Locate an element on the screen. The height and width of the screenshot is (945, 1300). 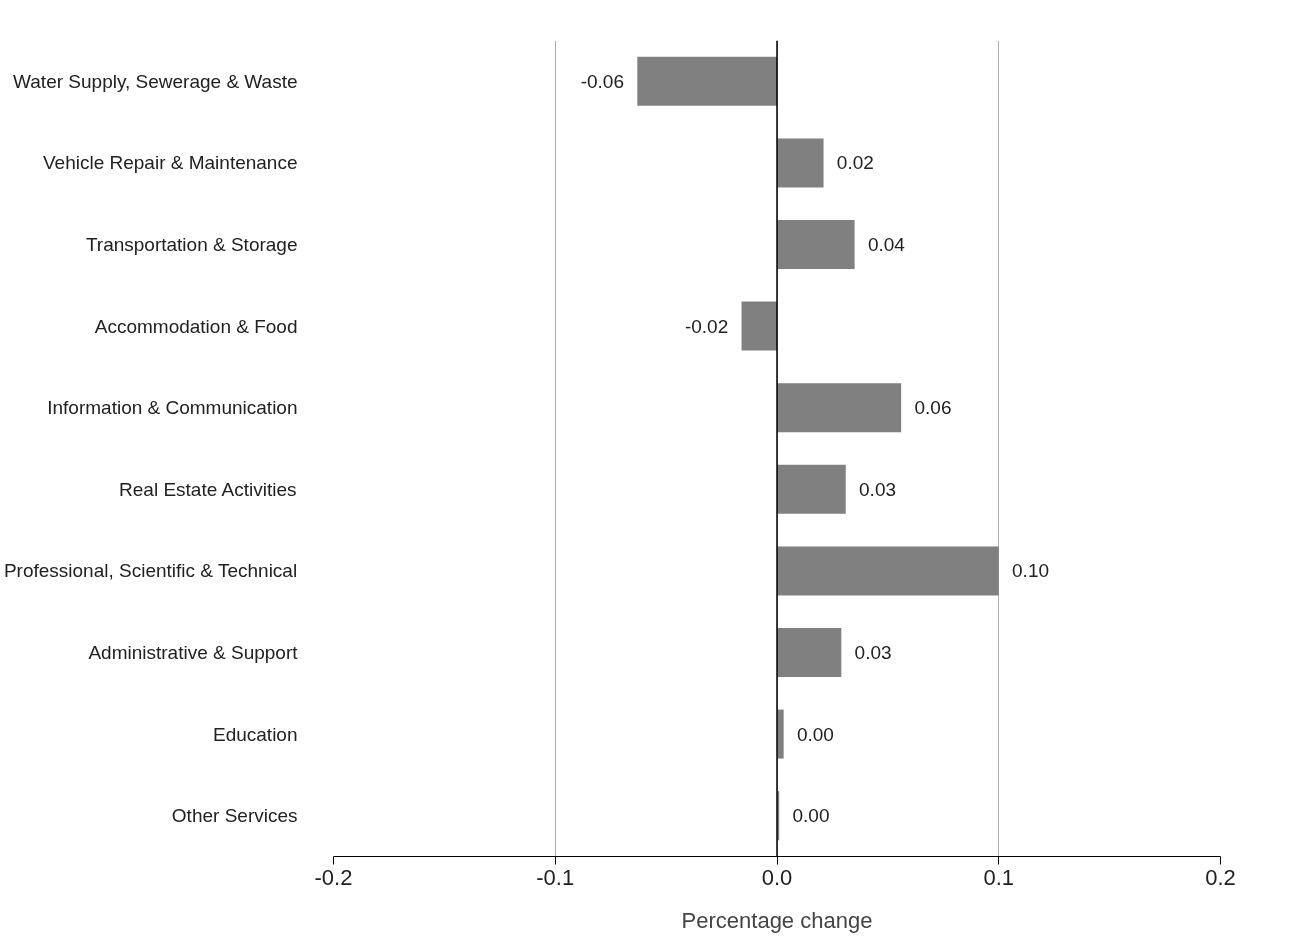
x-axis-title: Percentage change is located at coordinates (777, 920).